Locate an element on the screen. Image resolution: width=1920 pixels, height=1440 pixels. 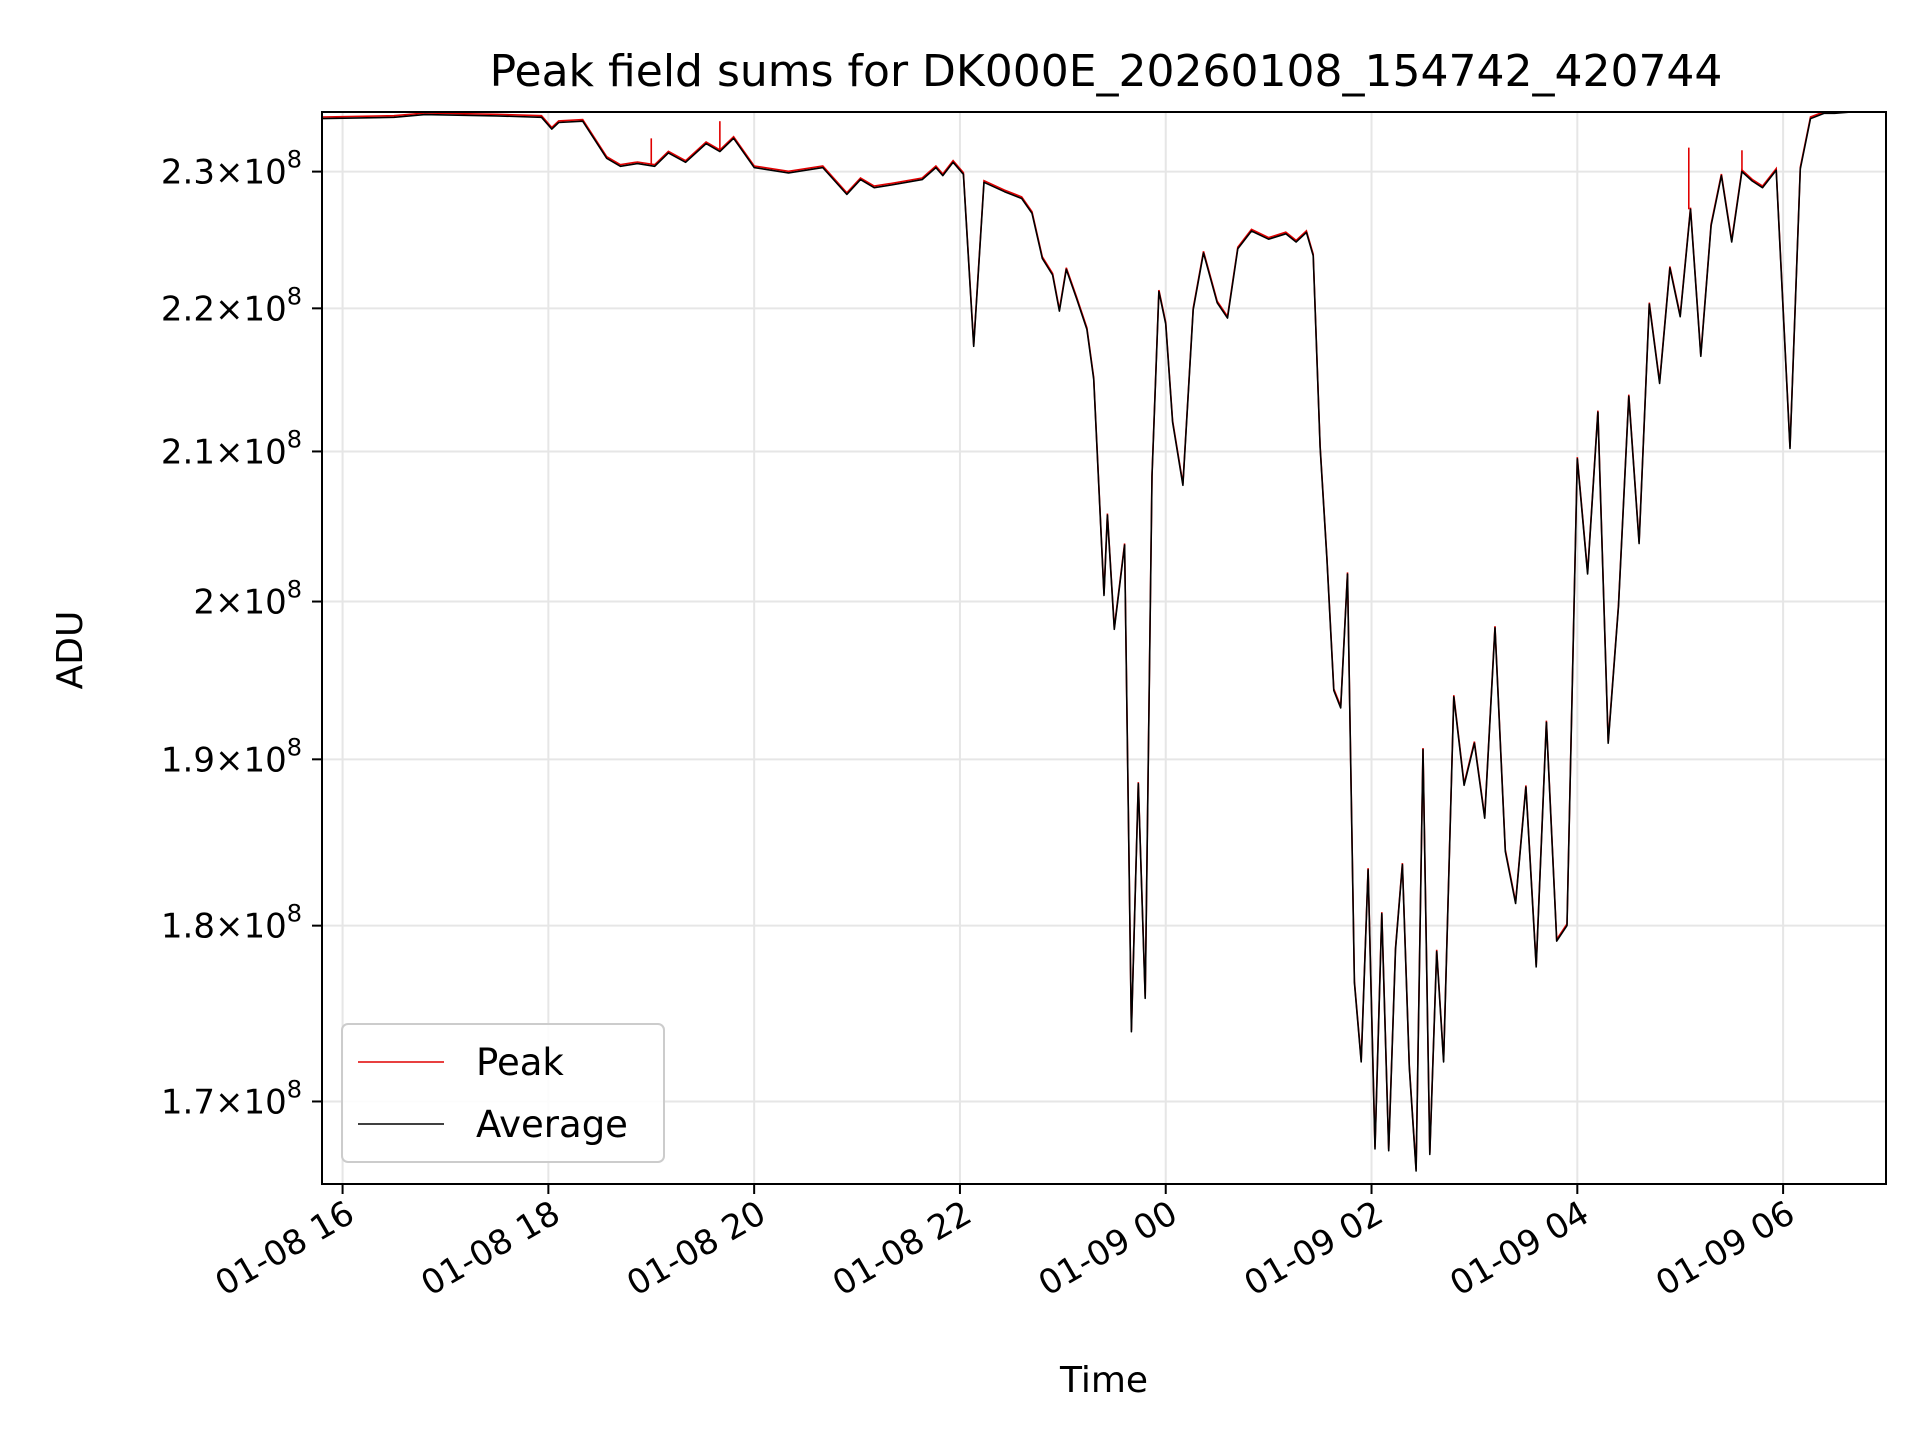
legend: Peak Average is located at coordinates (503, 1093).